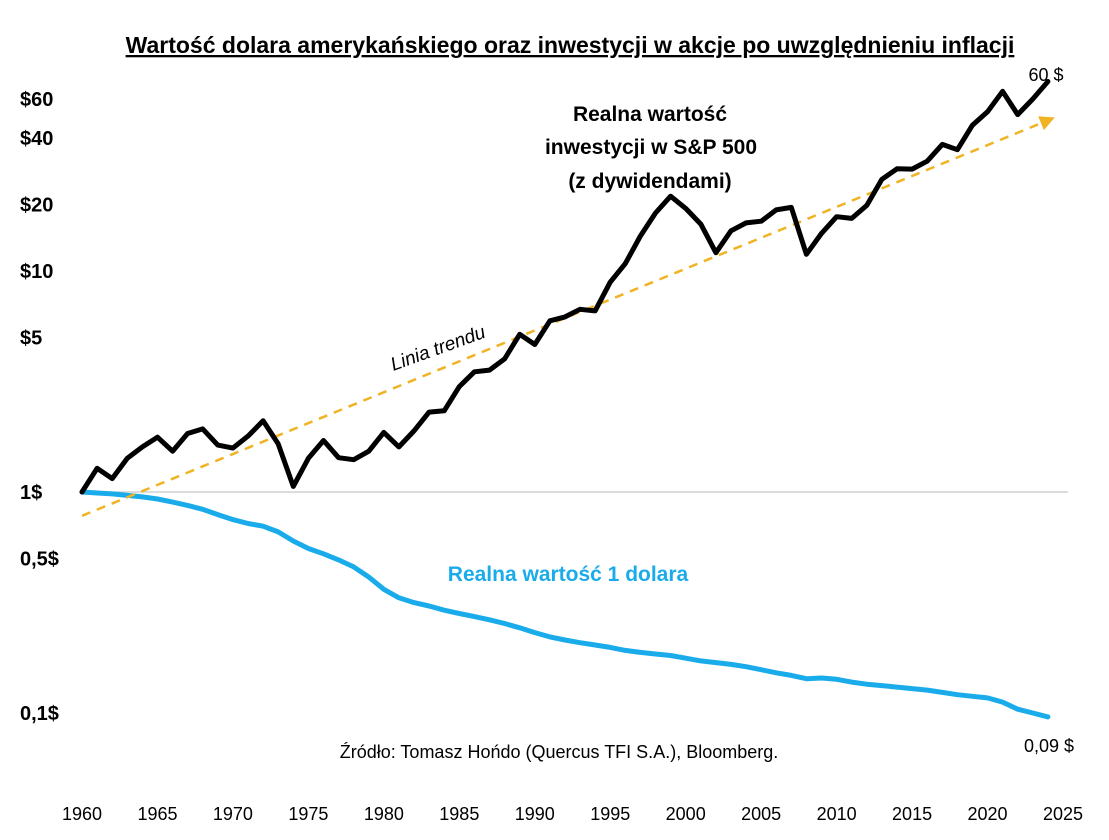  Describe the element at coordinates (31, 493) in the screenshot. I see `y-tick-label: 1$` at that location.